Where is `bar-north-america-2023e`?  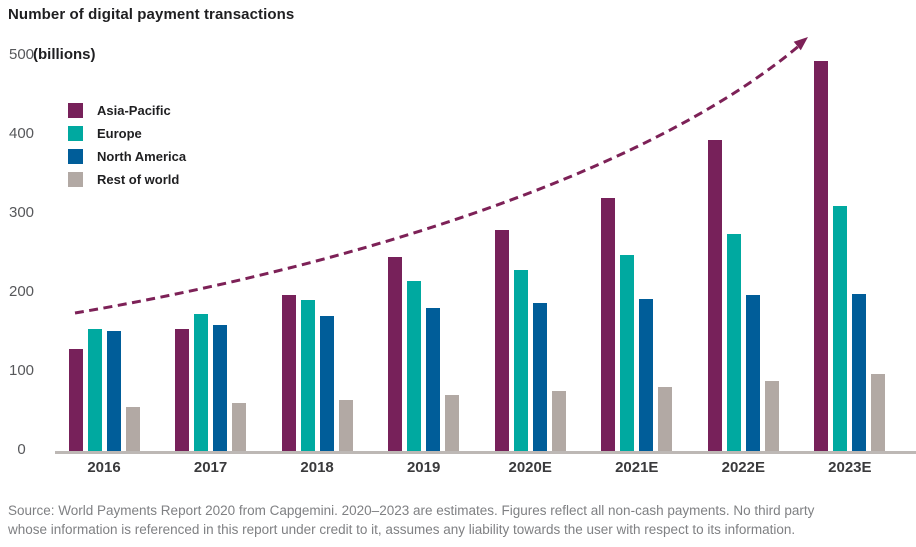
bar-north-america-2023e is located at coordinates (859, 372).